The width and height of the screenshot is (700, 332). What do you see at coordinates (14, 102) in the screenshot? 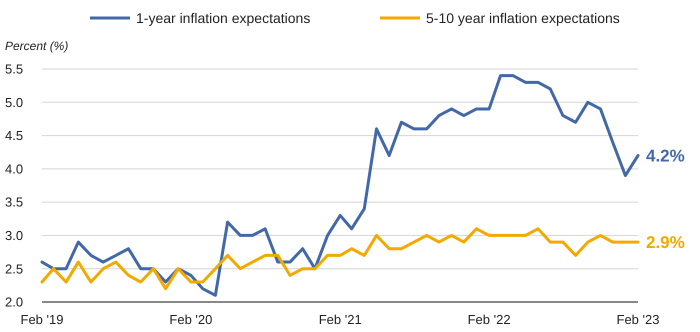
I see `y-tick-label: 5.0` at bounding box center [14, 102].